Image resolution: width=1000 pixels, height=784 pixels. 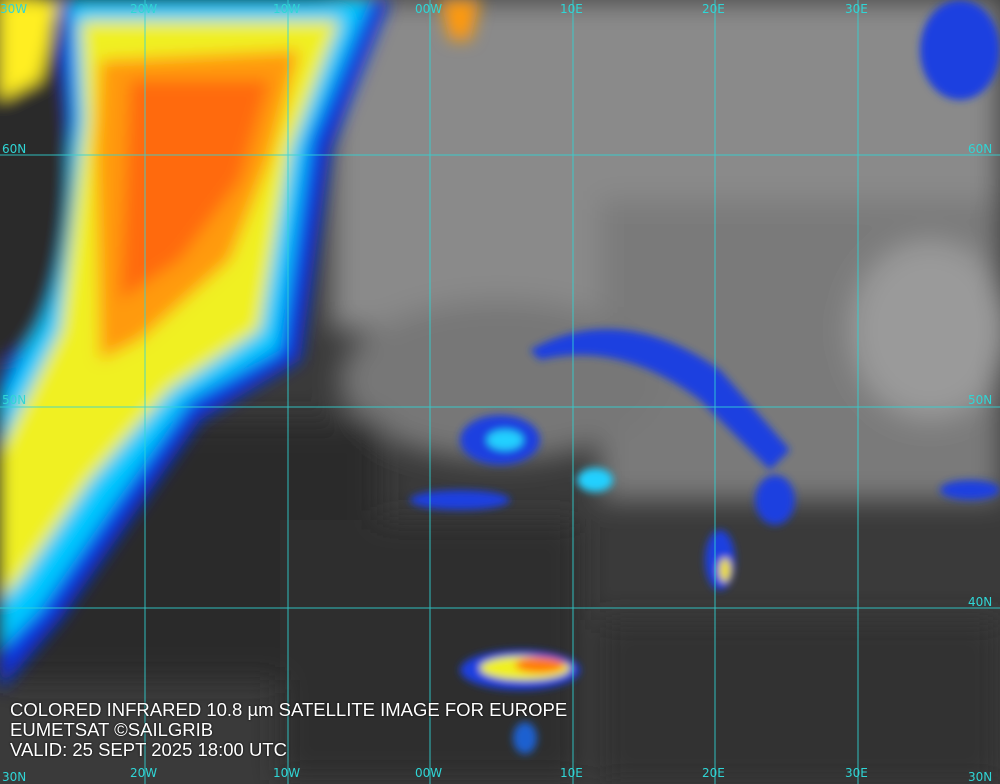 What do you see at coordinates (980, 602) in the screenshot?
I see `lat-label: 40N` at bounding box center [980, 602].